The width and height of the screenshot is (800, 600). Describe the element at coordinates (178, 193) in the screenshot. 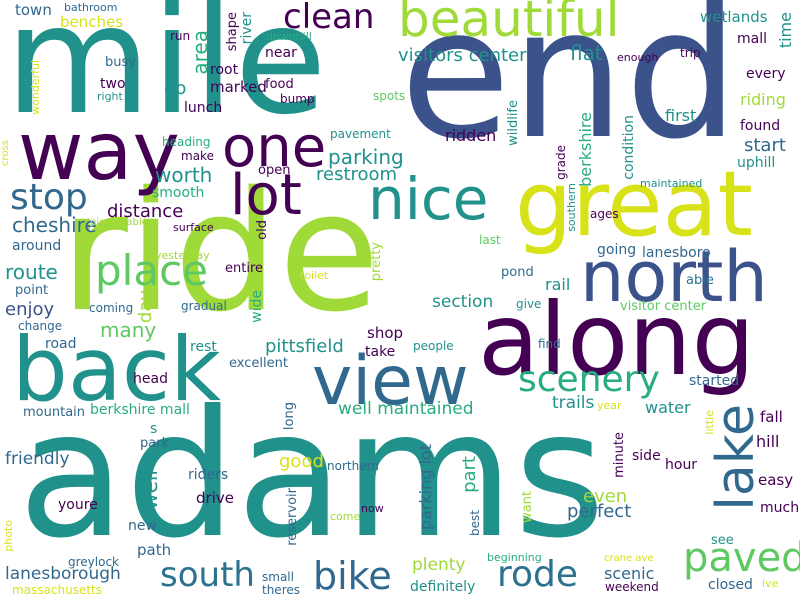

I see `word-smooth: smooth` at that location.